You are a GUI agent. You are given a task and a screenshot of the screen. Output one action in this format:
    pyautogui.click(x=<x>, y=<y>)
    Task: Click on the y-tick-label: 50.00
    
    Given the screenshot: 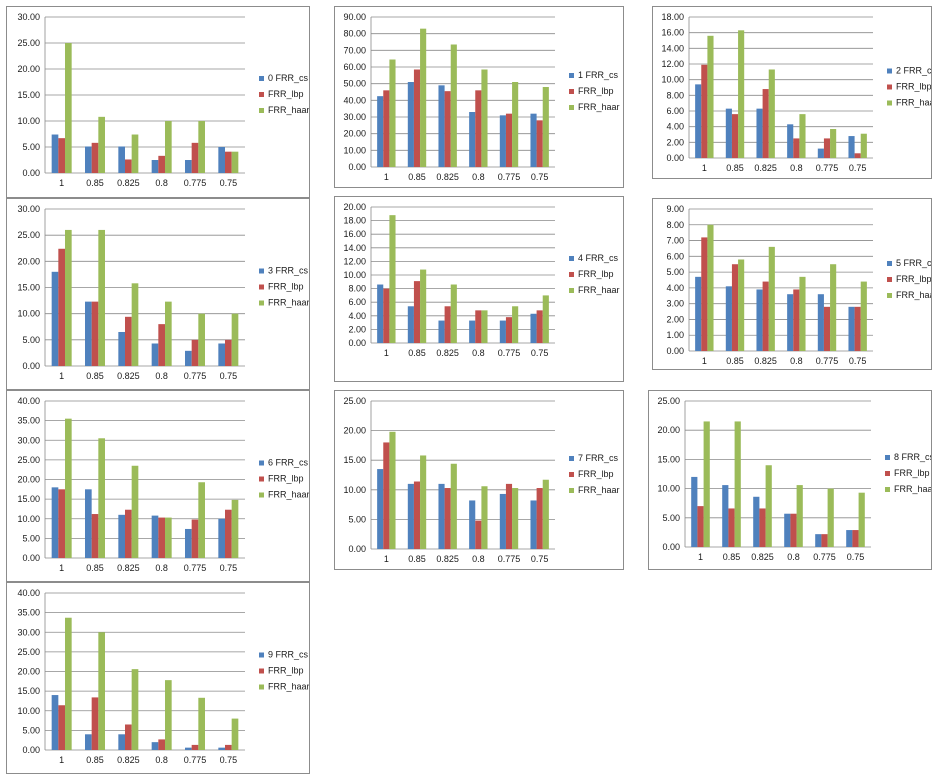 What is the action you would take?
    pyautogui.click(x=354, y=84)
    